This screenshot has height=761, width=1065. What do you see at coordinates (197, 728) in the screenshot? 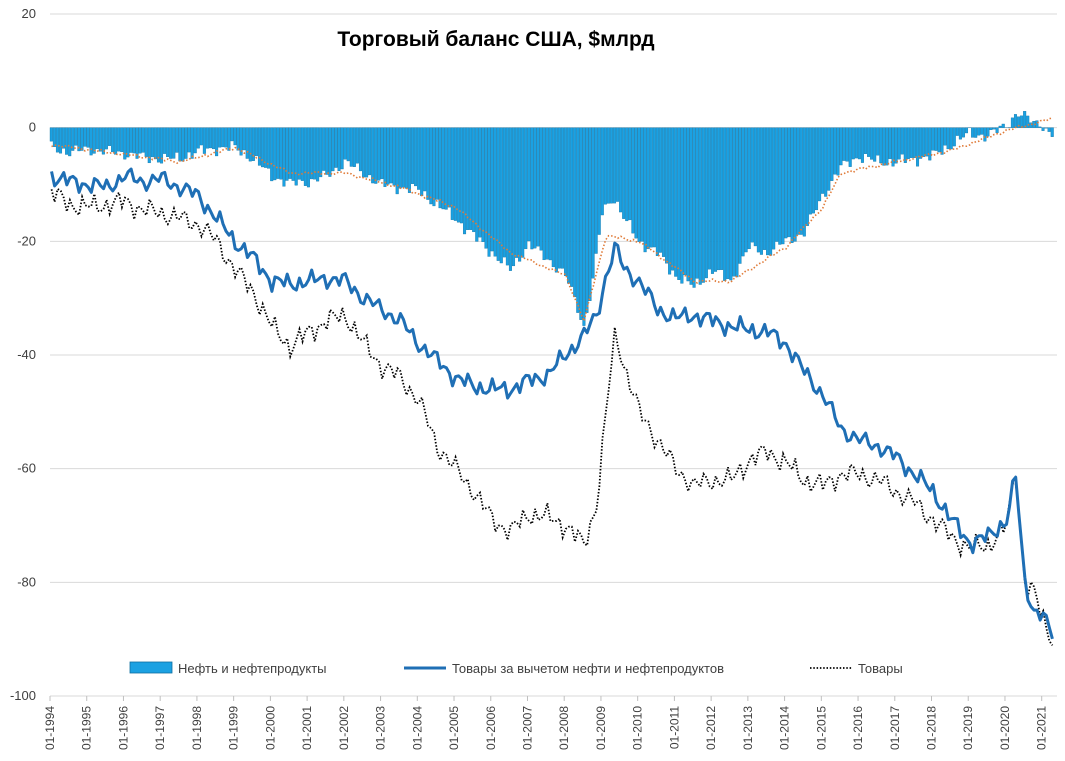
I see `x-tick-label: 01-1998` at bounding box center [197, 728].